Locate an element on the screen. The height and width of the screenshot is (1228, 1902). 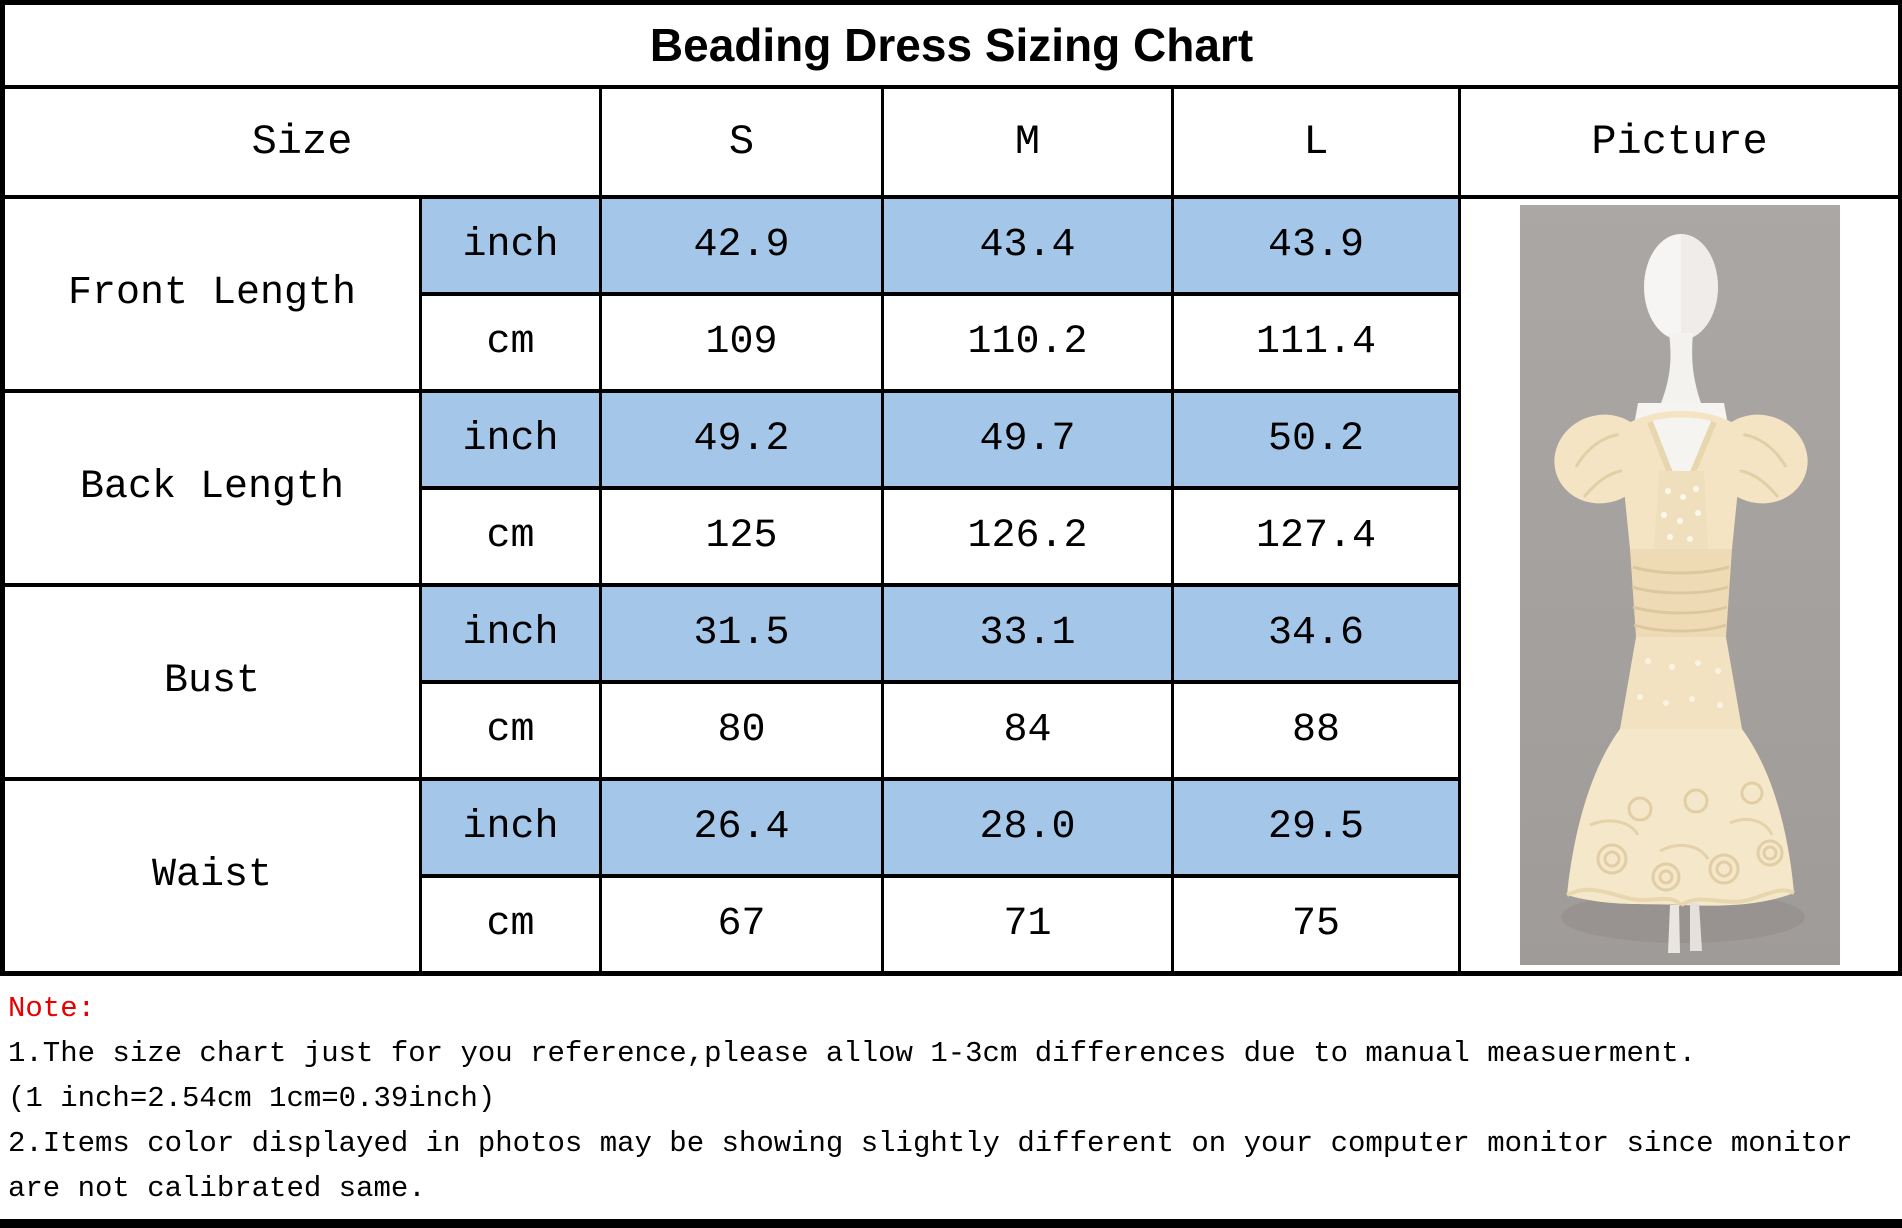
size-value-cell: 29.5 is located at coordinates (1316, 827).